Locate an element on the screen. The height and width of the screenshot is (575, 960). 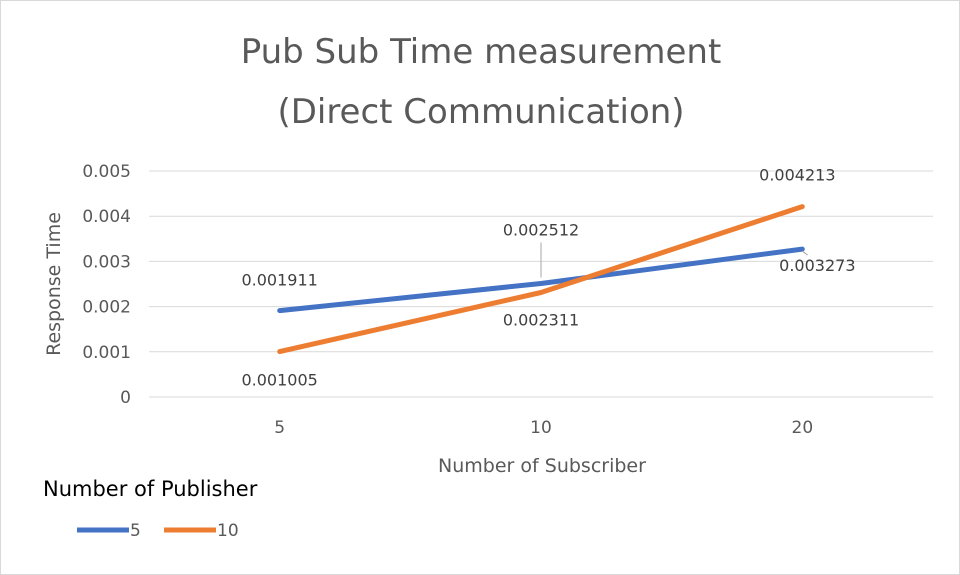
legend-label-5: 5 is located at coordinates (135, 531).